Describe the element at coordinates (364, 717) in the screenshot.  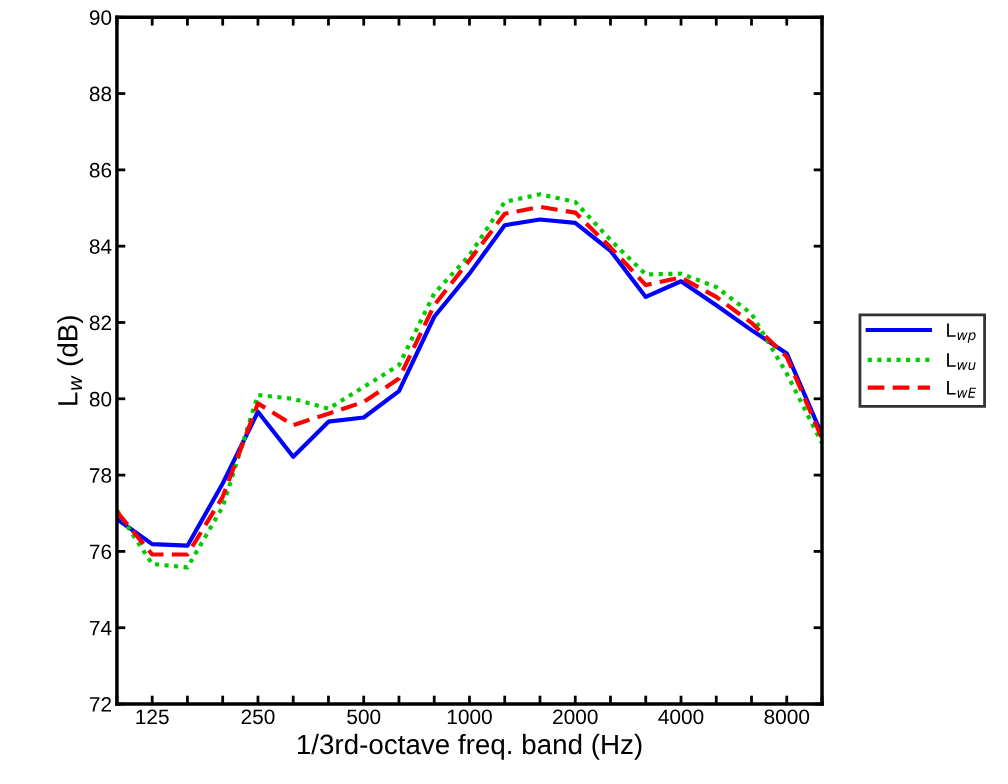
I see `x-tick-label: 500` at that location.